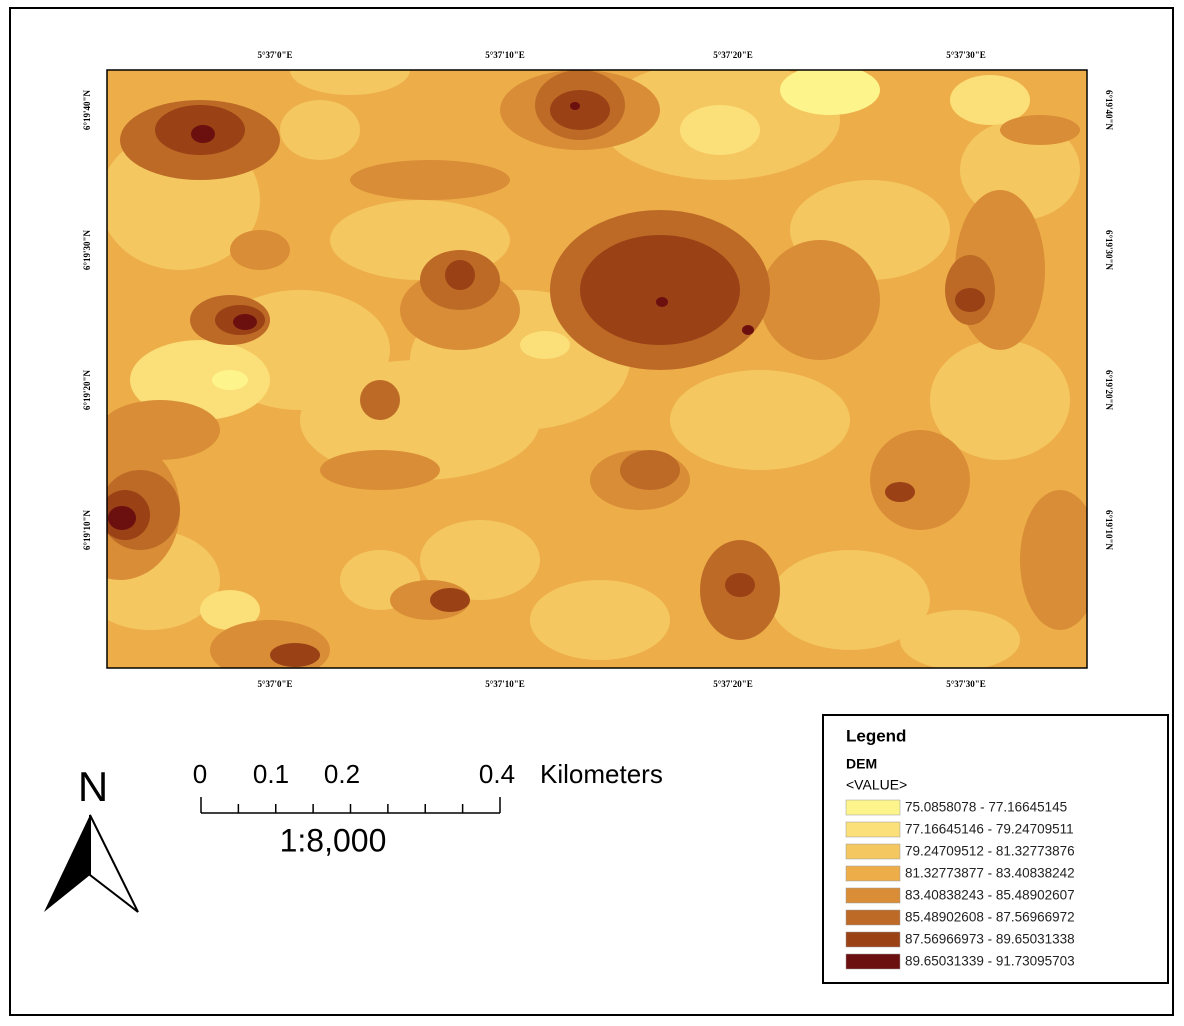  What do you see at coordinates (990, 895) in the screenshot?
I see `legend-label: 83.40838243 - 85.48902607` at bounding box center [990, 895].